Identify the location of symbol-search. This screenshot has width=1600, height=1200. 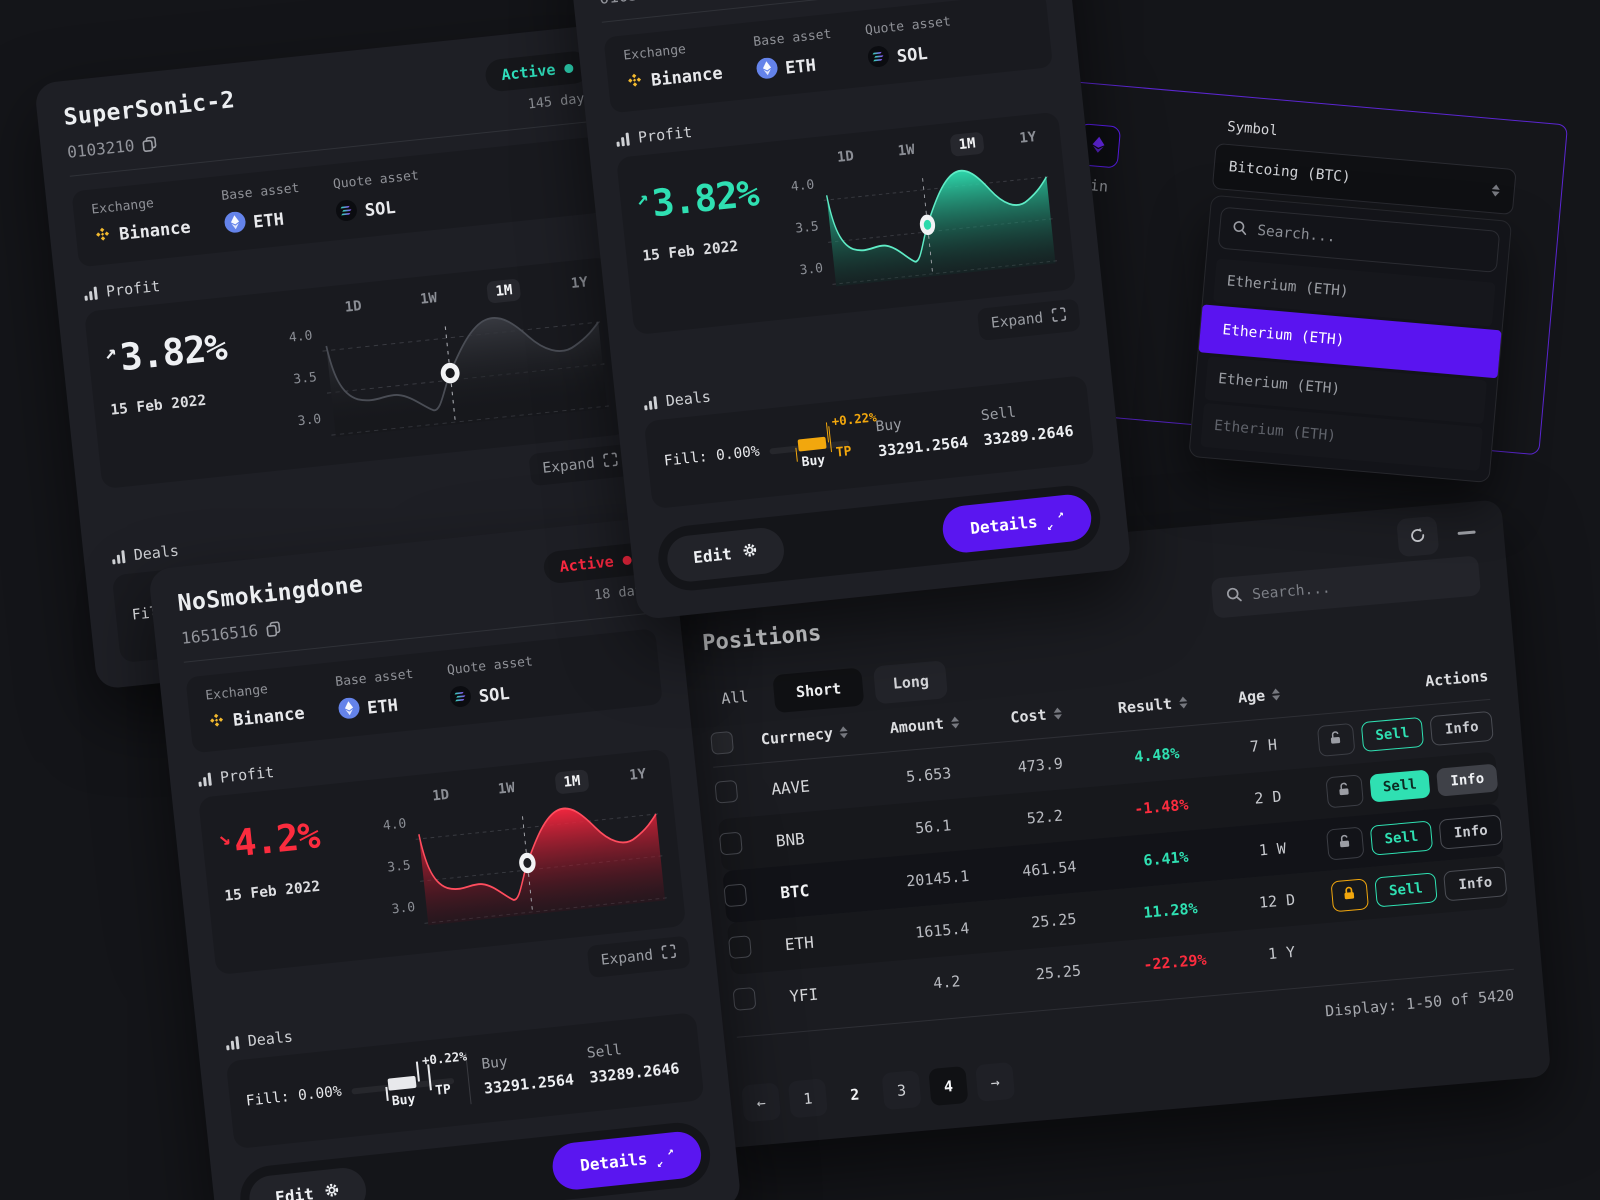
(1359, 239).